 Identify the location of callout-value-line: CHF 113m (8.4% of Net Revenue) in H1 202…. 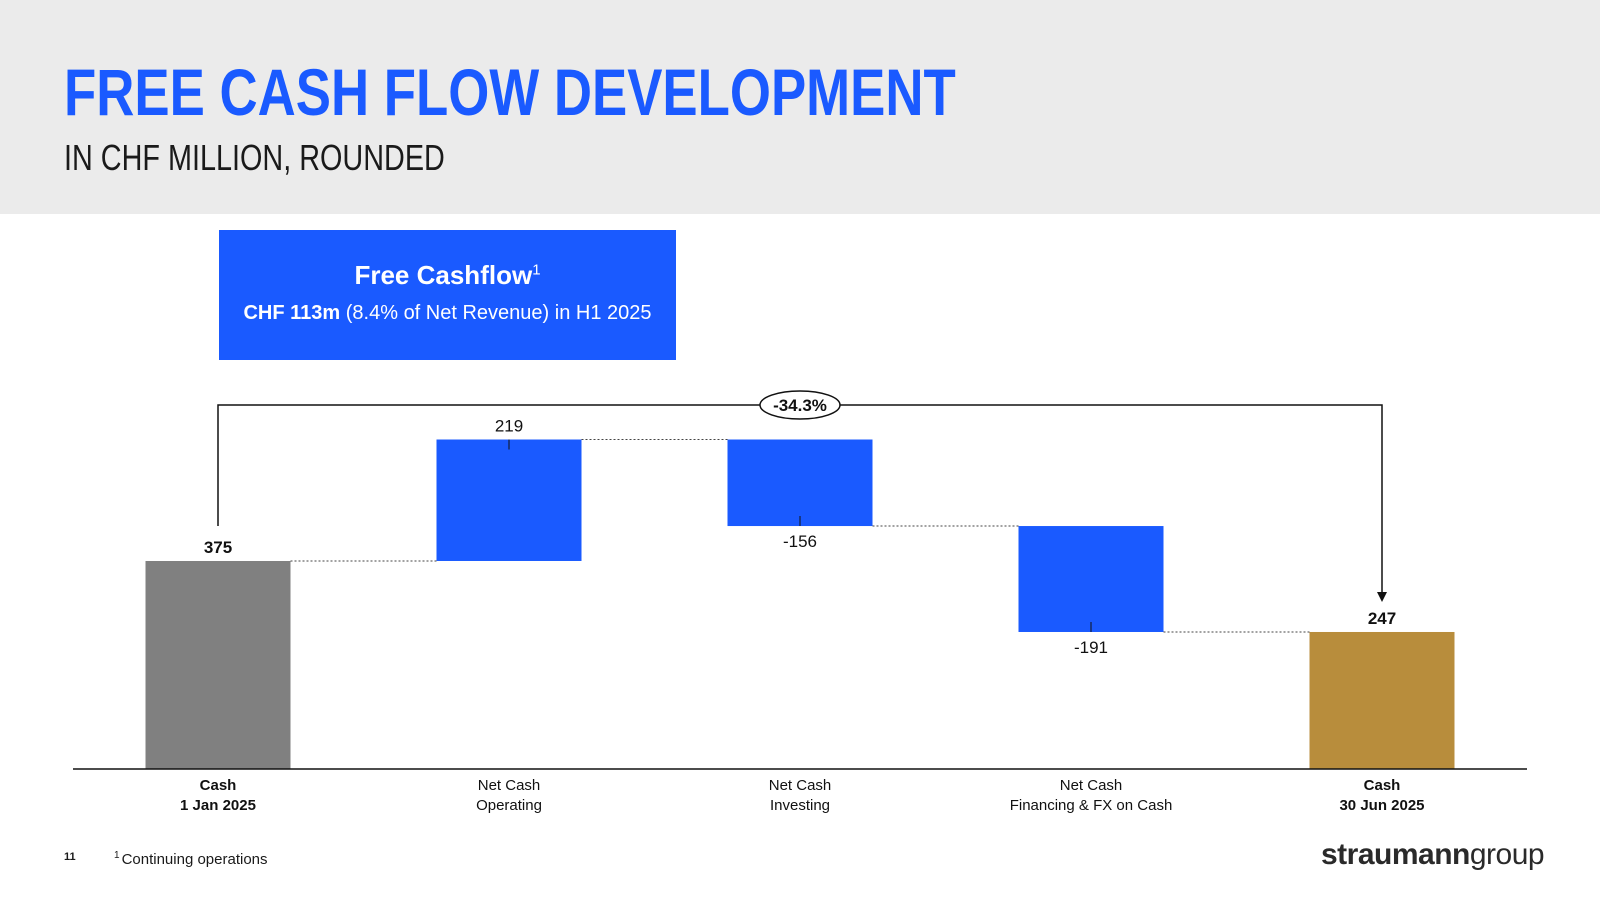
(447, 313).